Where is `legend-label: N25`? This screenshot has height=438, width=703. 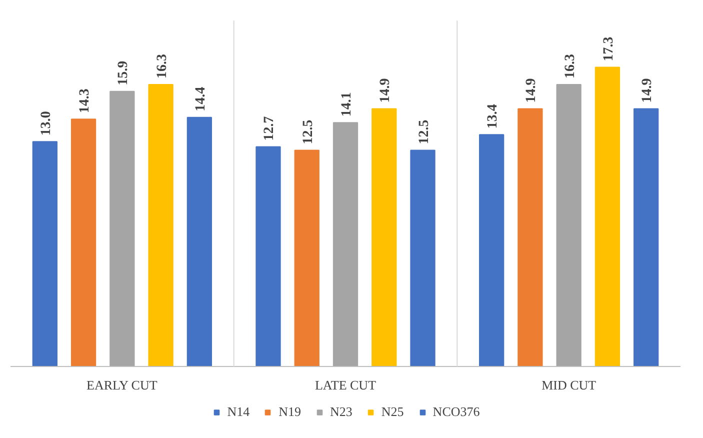
legend-label: N25 is located at coordinates (392, 412).